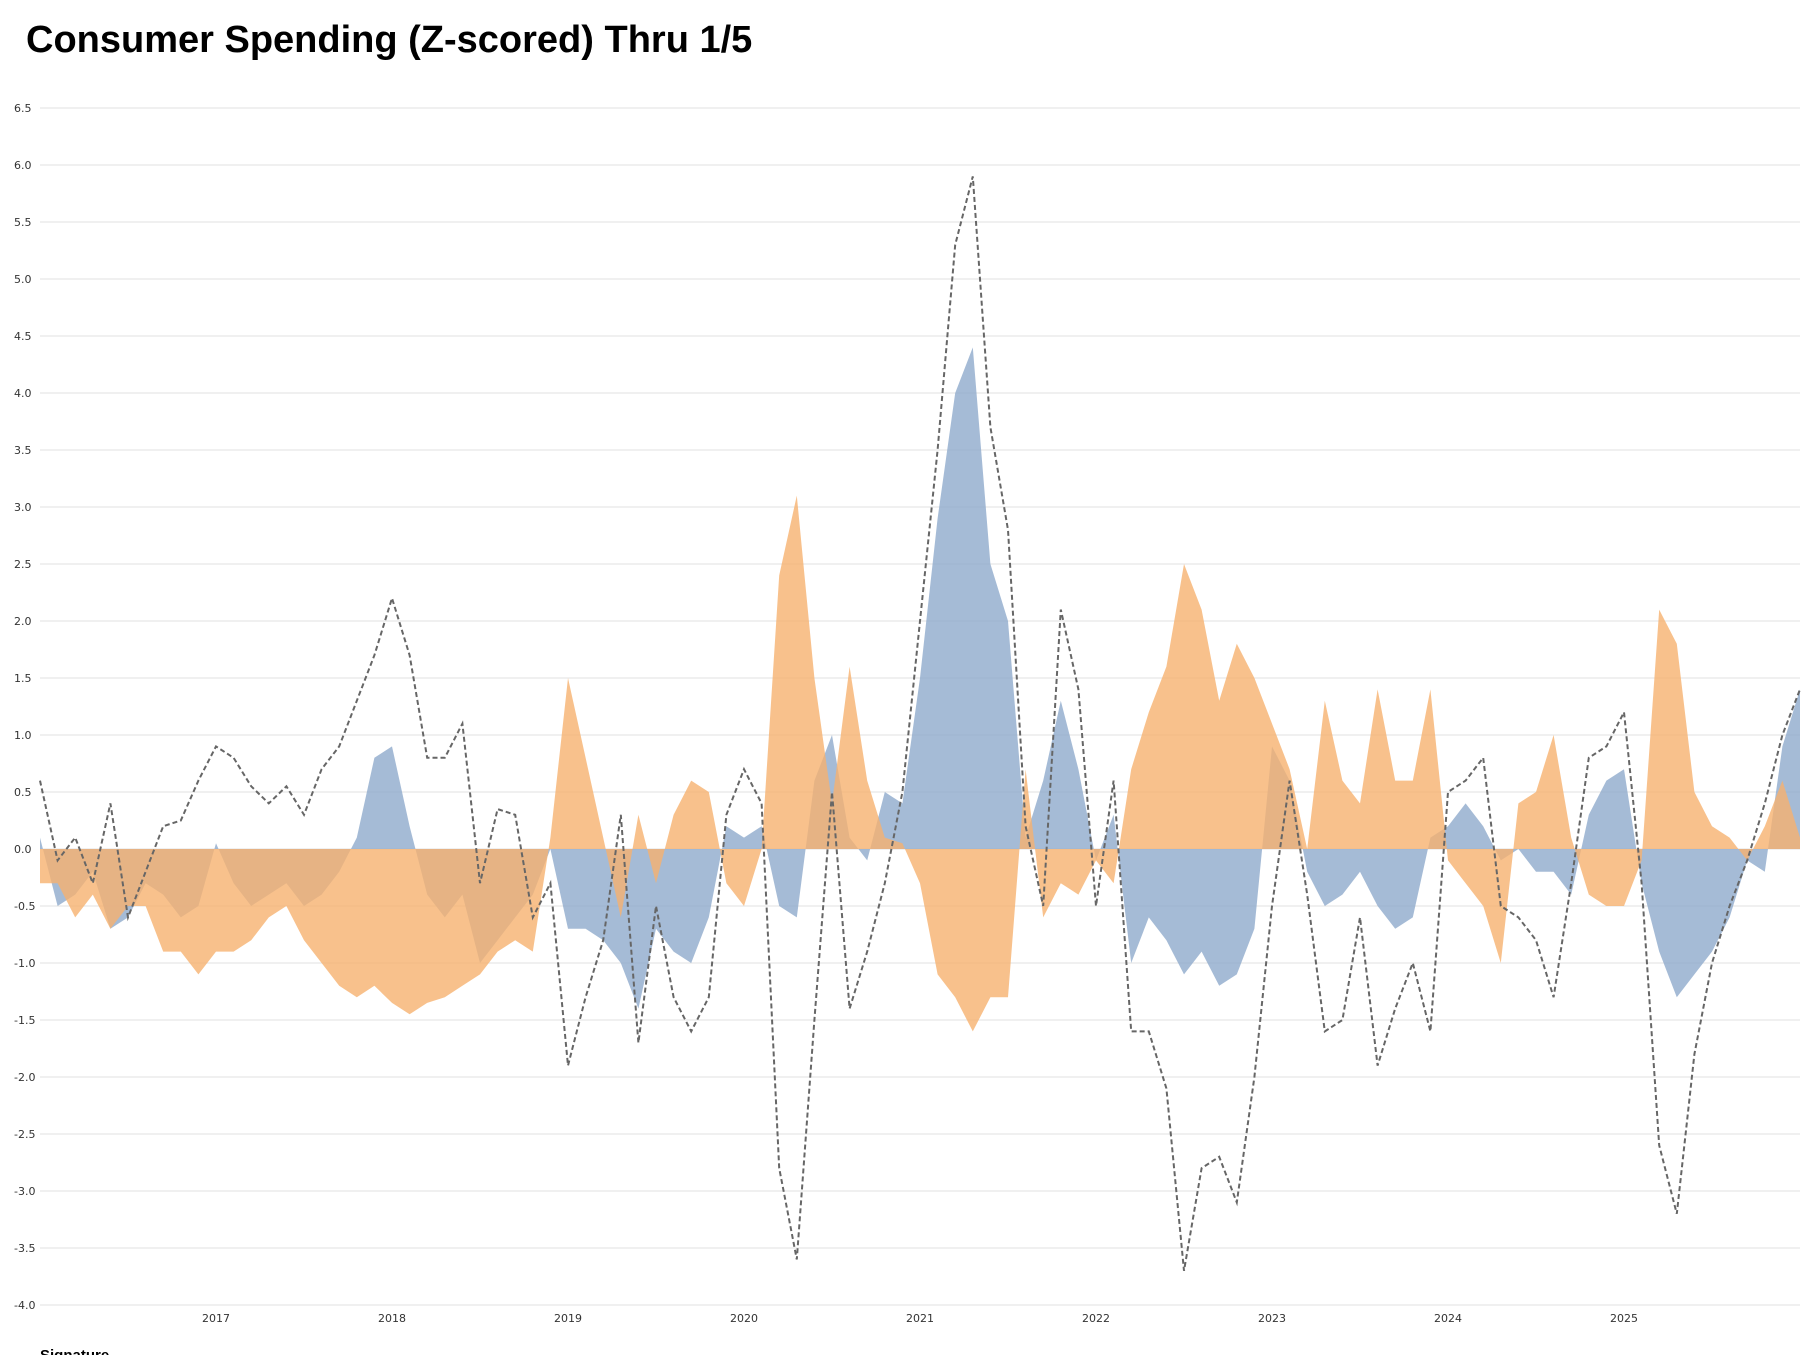 The height and width of the screenshot is (1355, 1807). Describe the element at coordinates (1624, 1318) in the screenshot. I see `x-tick-label: 2025` at that location.